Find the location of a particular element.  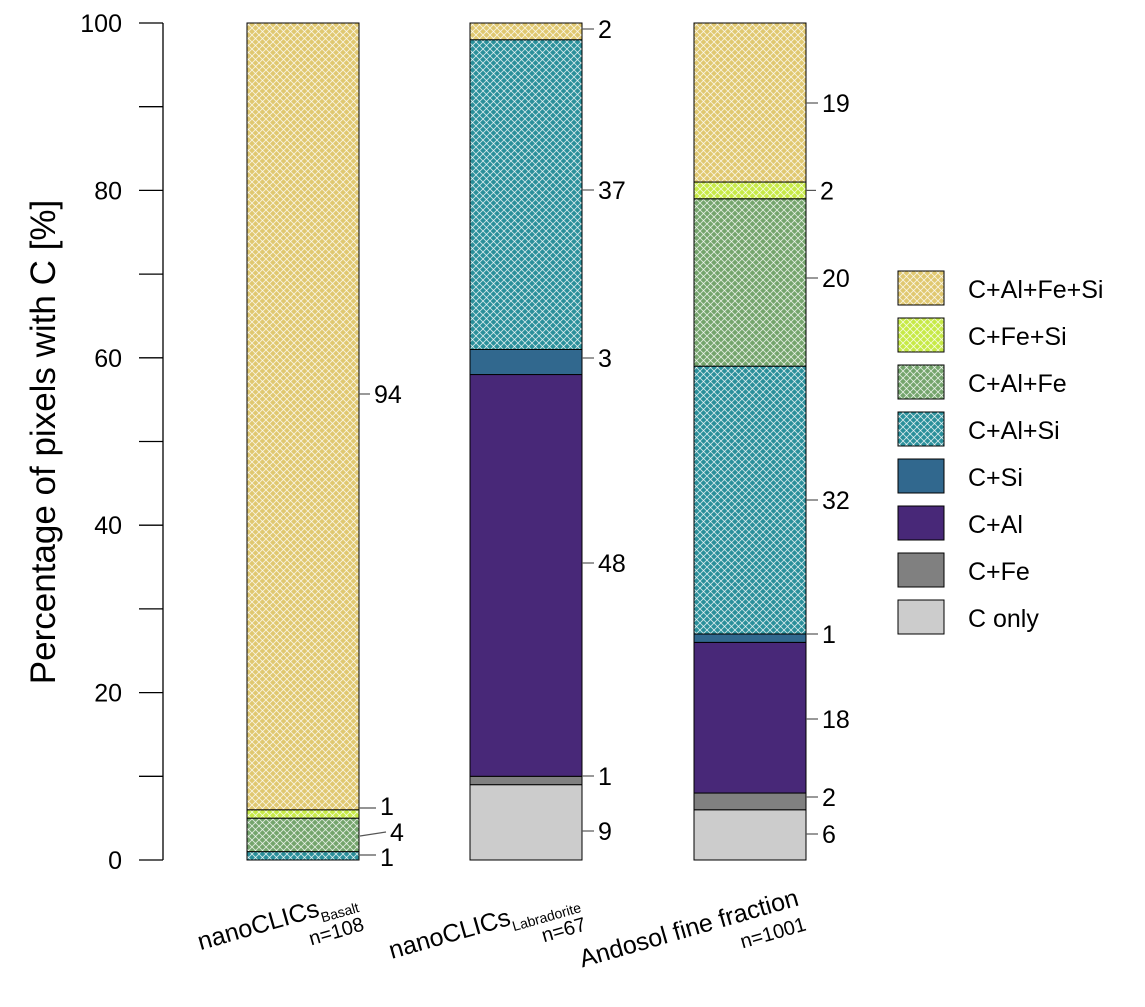

segment-value-label: 3 is located at coordinates (605, 359).